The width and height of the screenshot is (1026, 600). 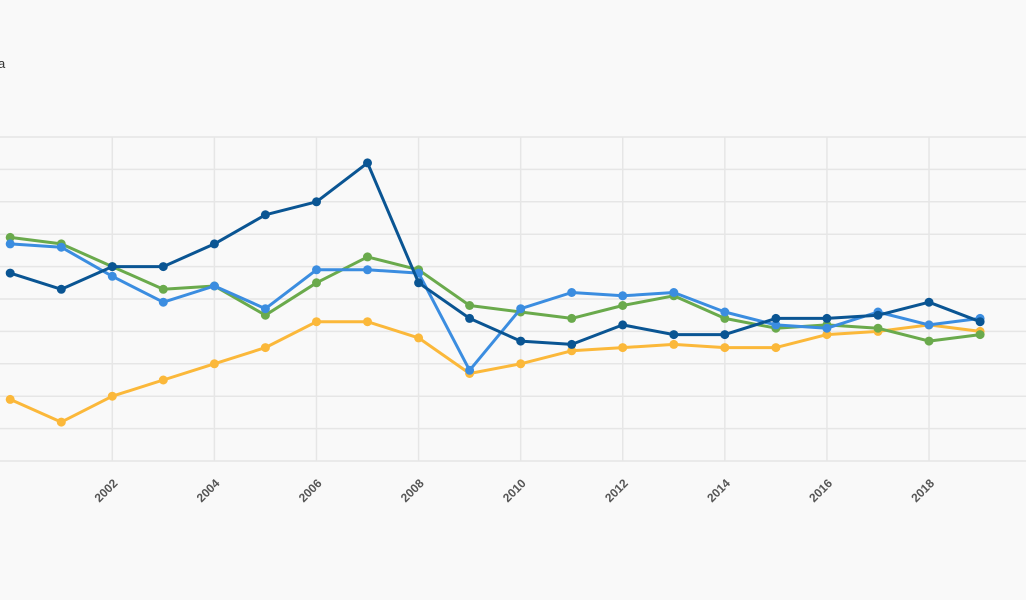 What do you see at coordinates (820, 490) in the screenshot?
I see `x-tick-label-7: 2016` at bounding box center [820, 490].